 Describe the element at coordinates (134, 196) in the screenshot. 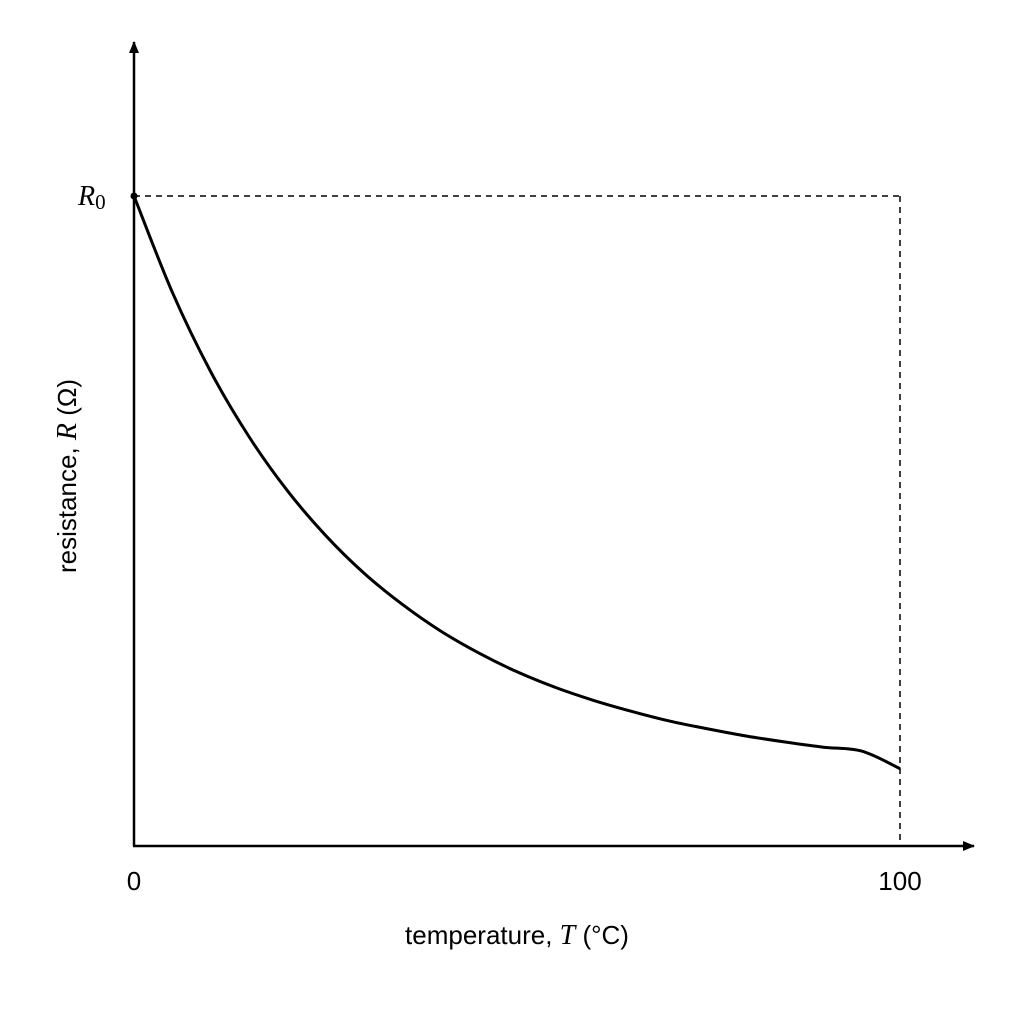

I see `r0-data-point` at that location.